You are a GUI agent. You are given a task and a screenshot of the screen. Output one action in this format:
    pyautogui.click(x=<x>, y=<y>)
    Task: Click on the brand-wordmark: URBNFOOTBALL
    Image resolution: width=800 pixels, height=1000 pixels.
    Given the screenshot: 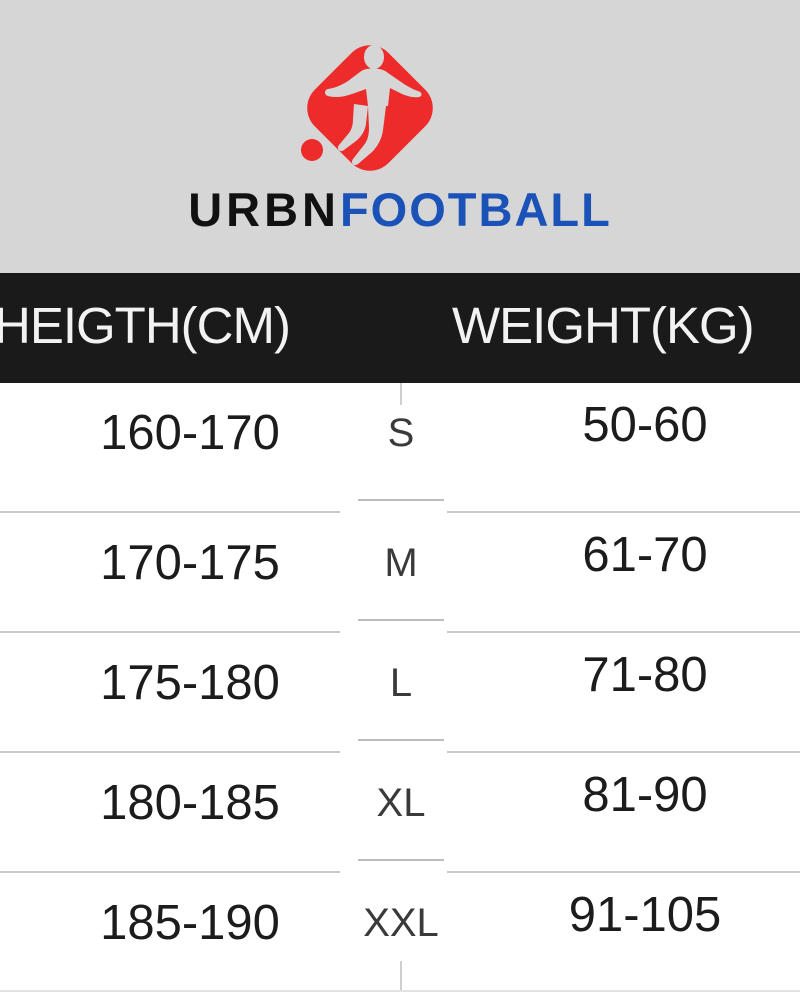 What is the action you would take?
    pyautogui.click(x=400, y=209)
    